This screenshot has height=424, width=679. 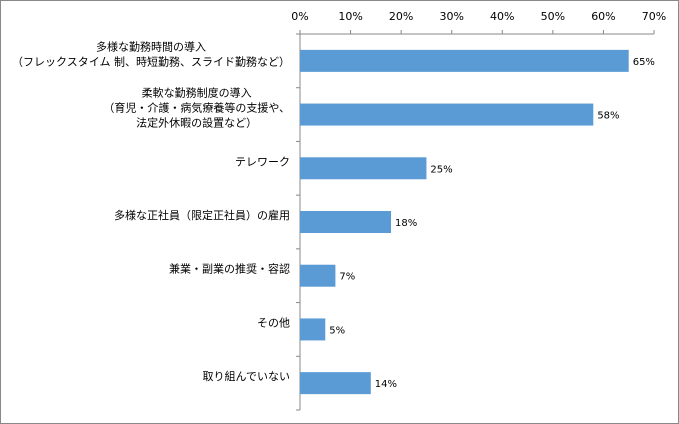 I want to click on value-label: 18%, so click(x=406, y=223).